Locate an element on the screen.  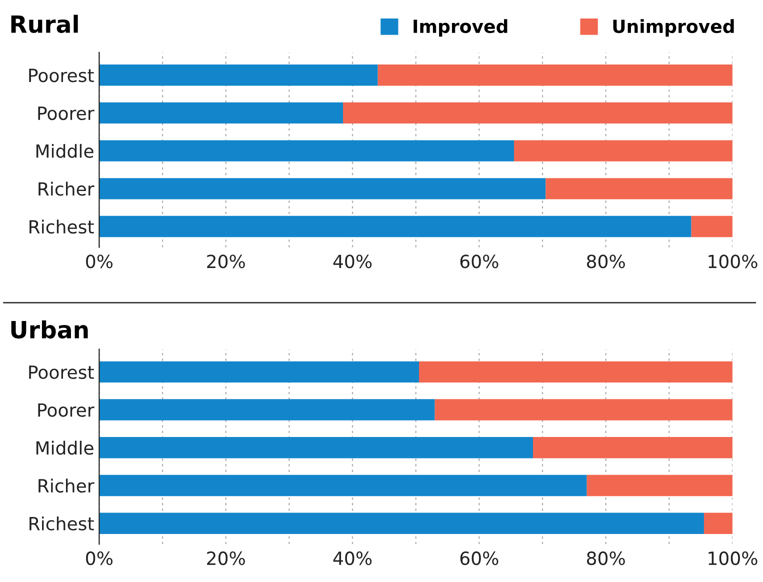
chart-title: Urban is located at coordinates (49, 329).